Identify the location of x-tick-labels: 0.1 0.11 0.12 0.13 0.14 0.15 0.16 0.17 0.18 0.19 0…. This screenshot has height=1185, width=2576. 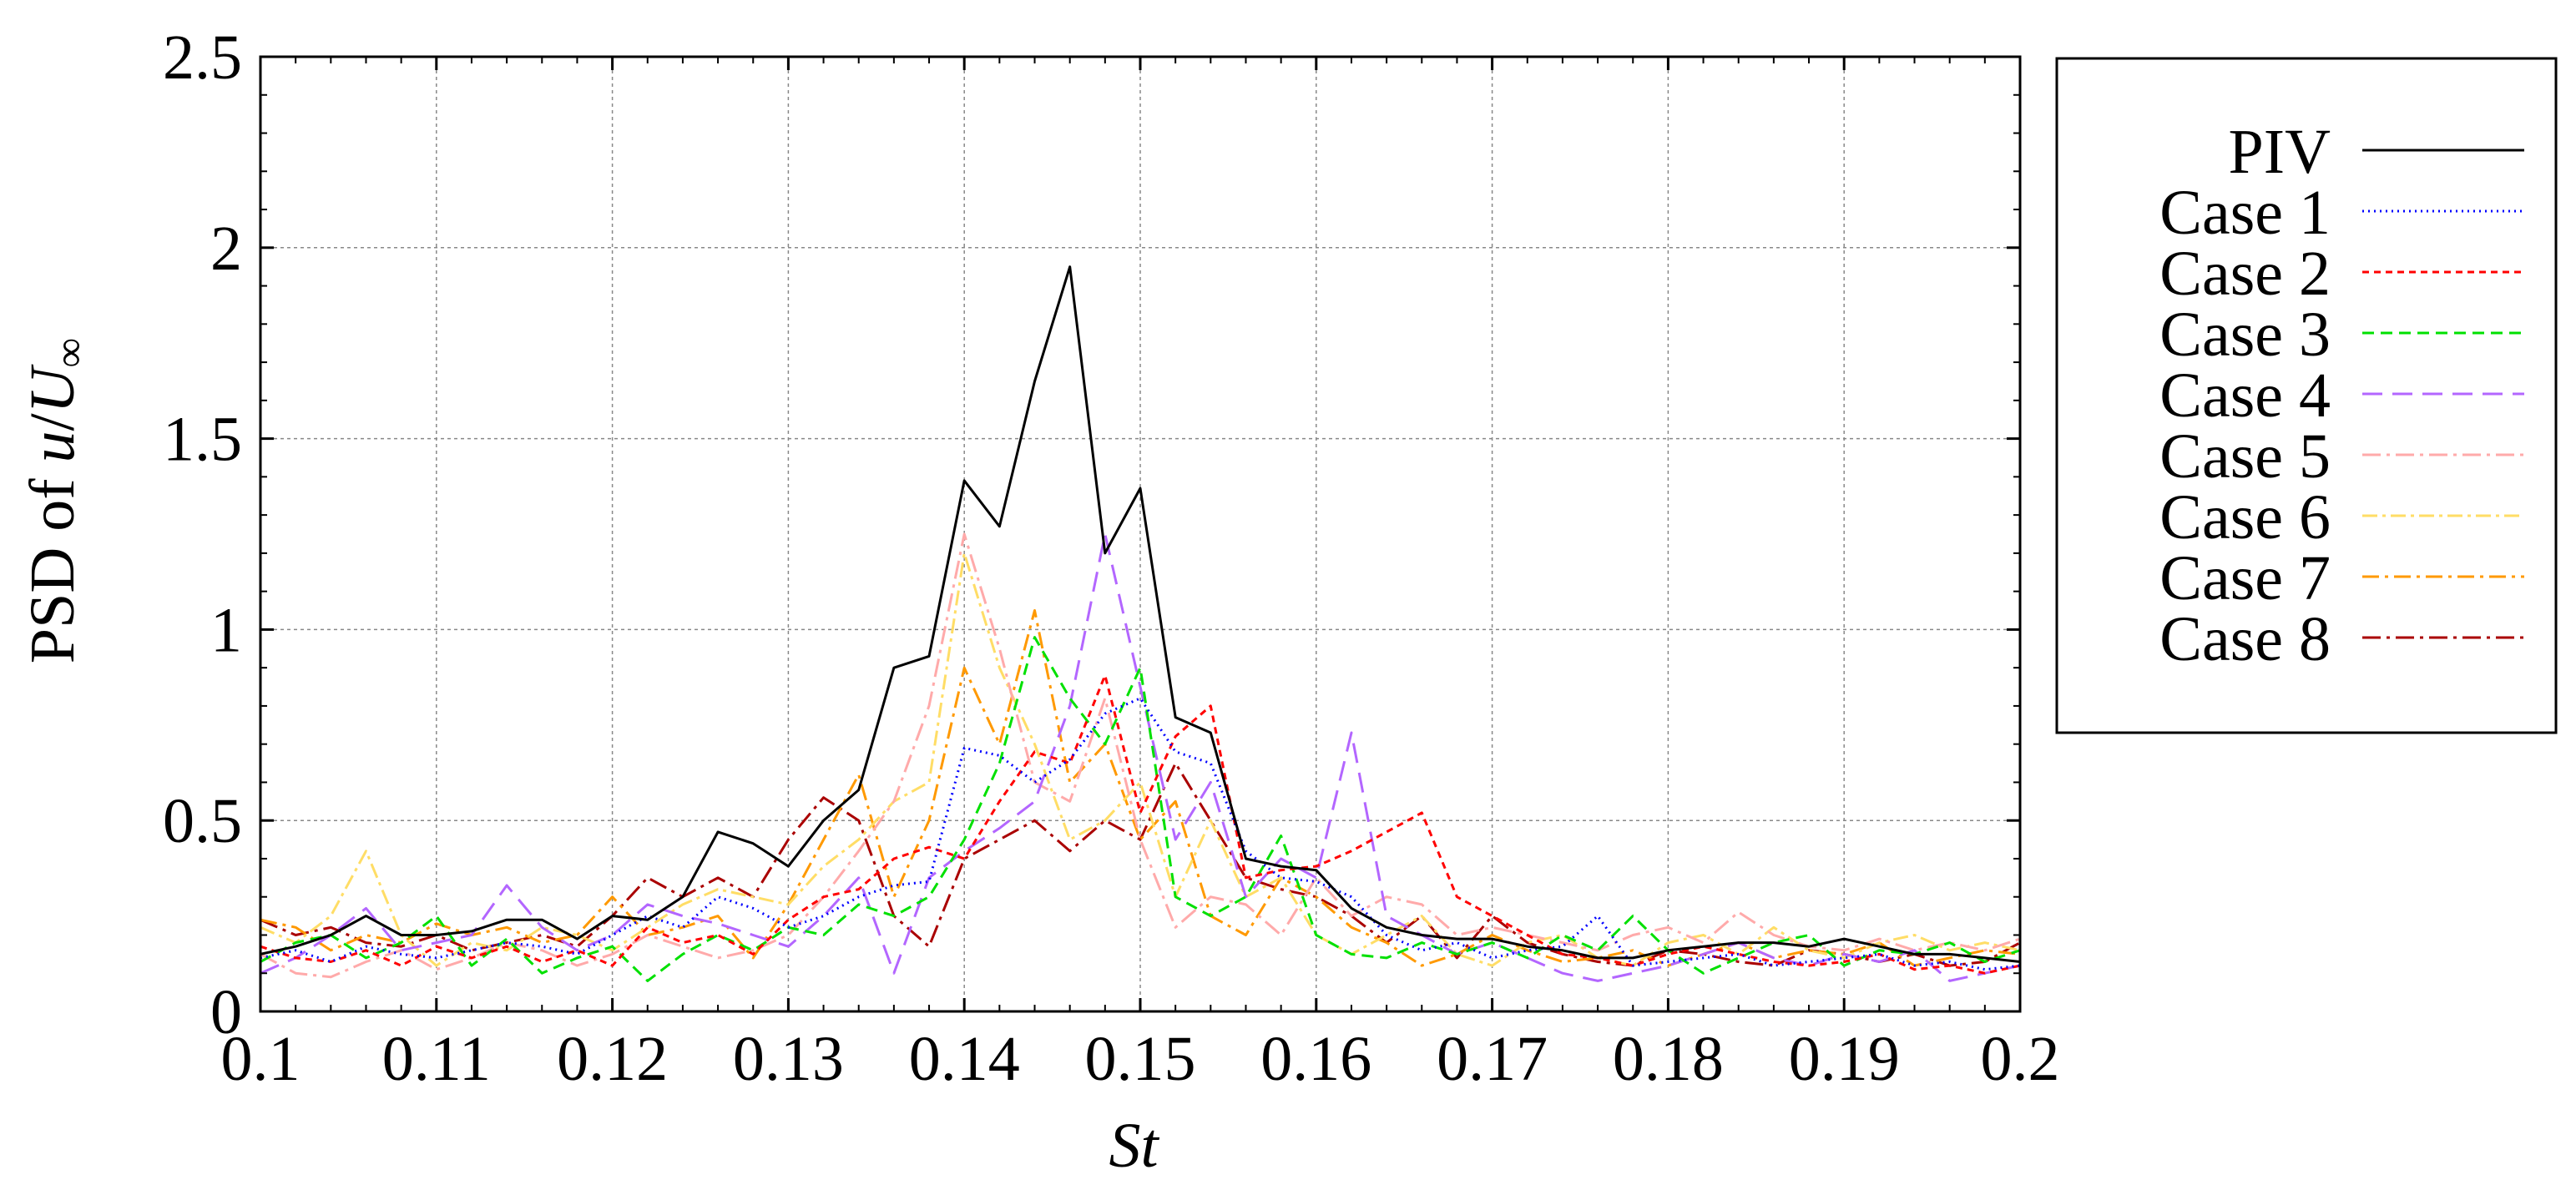
(1140, 1059).